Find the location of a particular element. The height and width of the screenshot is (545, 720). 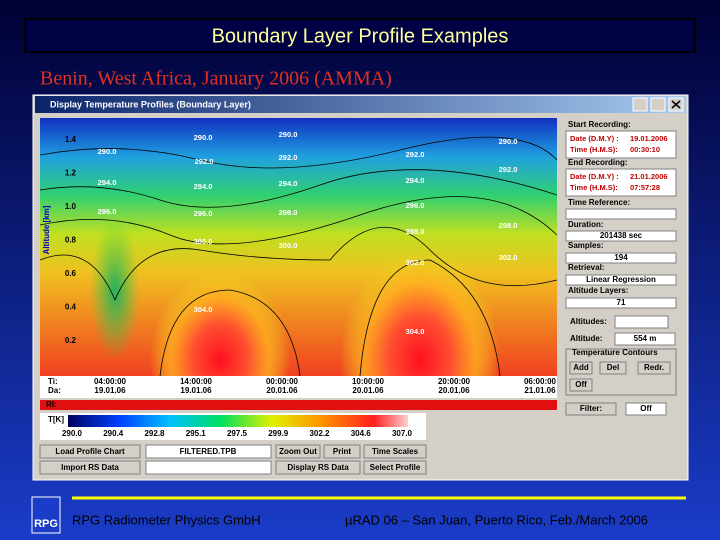

time-label: Ti: is located at coordinates (53, 381).